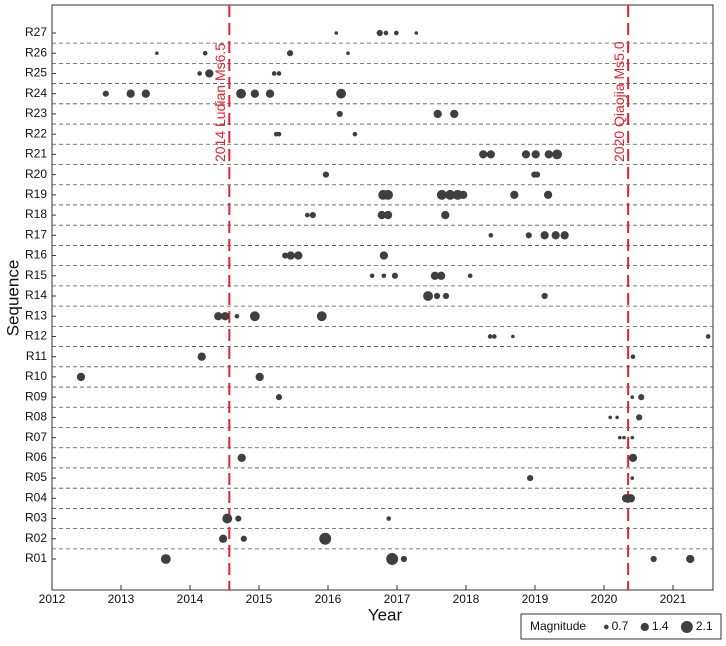  Describe the element at coordinates (36, 133) in the screenshot. I see `y-tick-label: R22` at that location.